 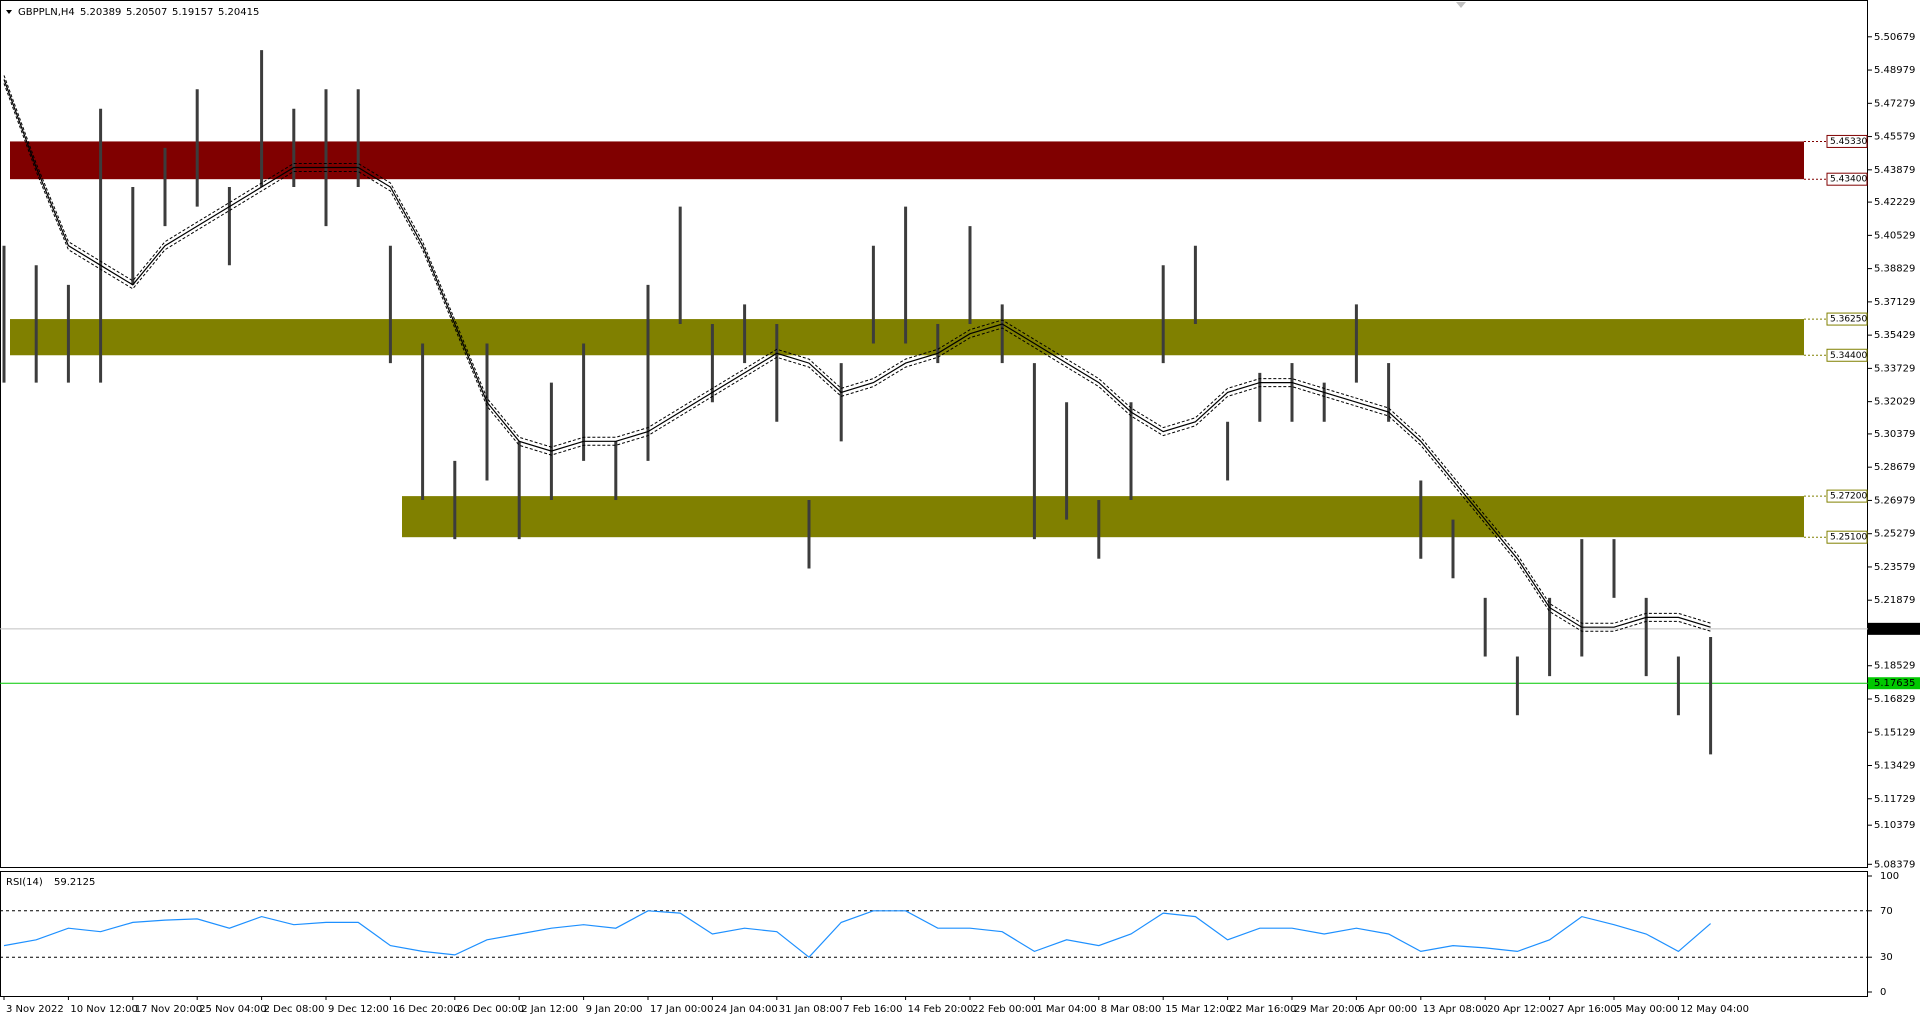 What do you see at coordinates (1894, 434) in the screenshot?
I see `y-tick-label: 5.30379` at bounding box center [1894, 434].